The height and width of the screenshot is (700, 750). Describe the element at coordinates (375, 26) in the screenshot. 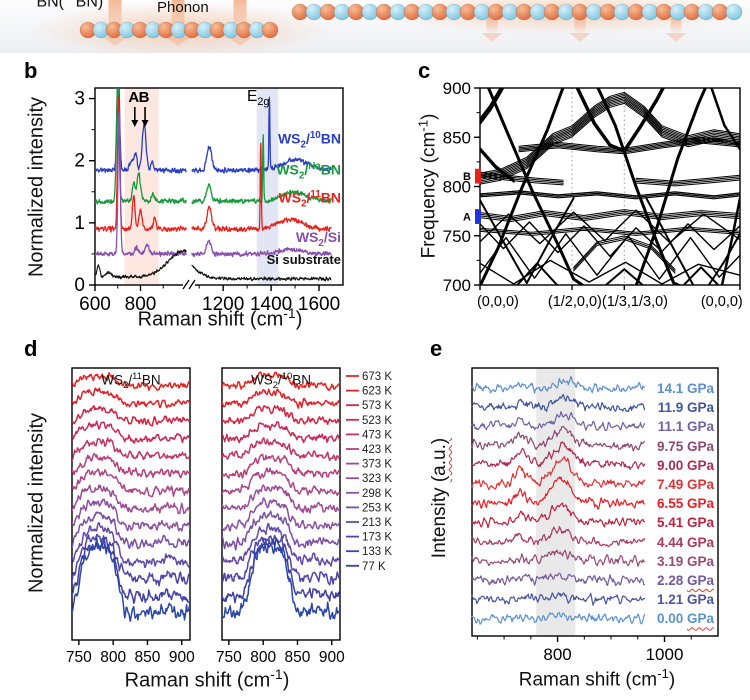

I see `panel-a-illustration: 10BN(11BN) Phonon` at that location.